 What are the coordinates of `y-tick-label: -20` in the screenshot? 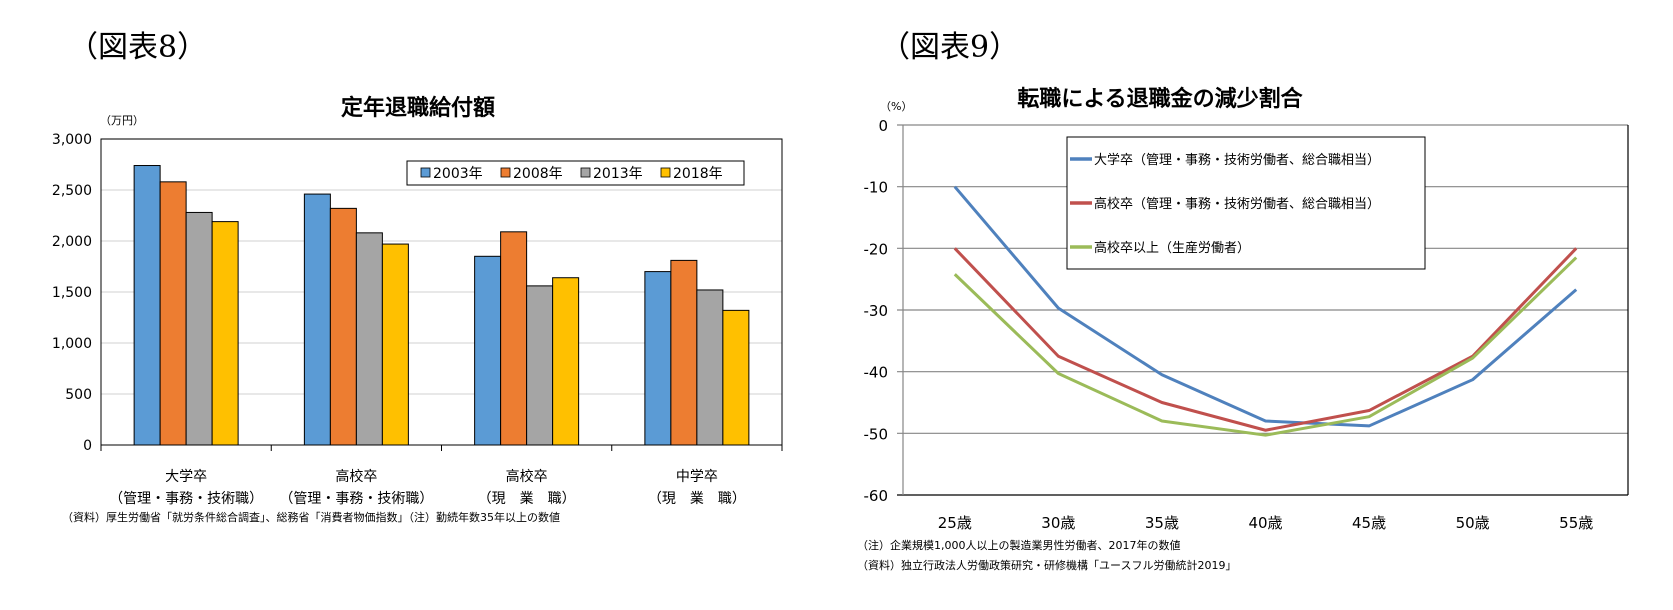 It's located at (876, 249).